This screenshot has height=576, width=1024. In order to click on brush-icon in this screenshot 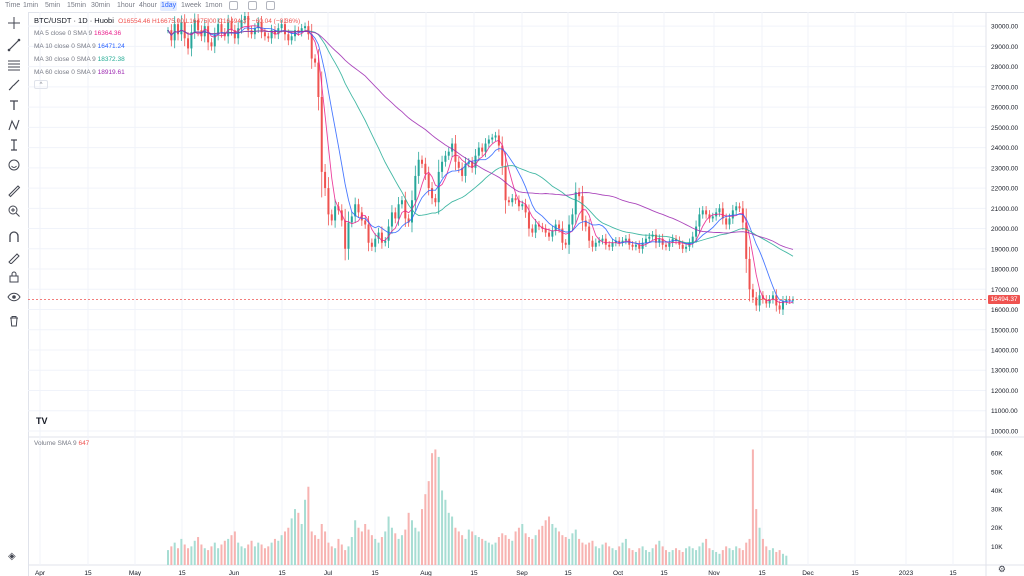, I will do `click(14, 85)`.